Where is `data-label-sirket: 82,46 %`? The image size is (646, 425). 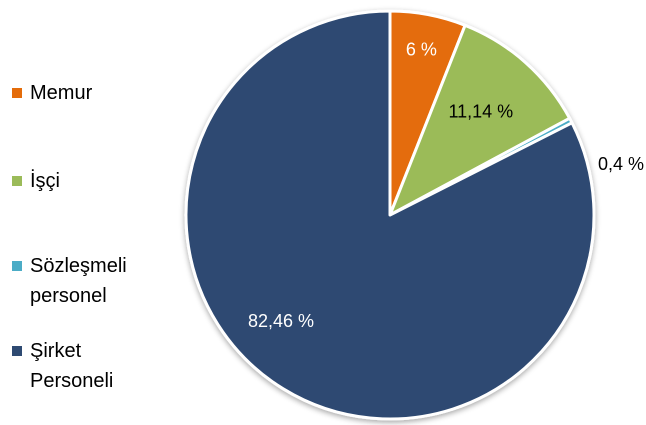 data-label-sirket: 82,46 % is located at coordinates (281, 321).